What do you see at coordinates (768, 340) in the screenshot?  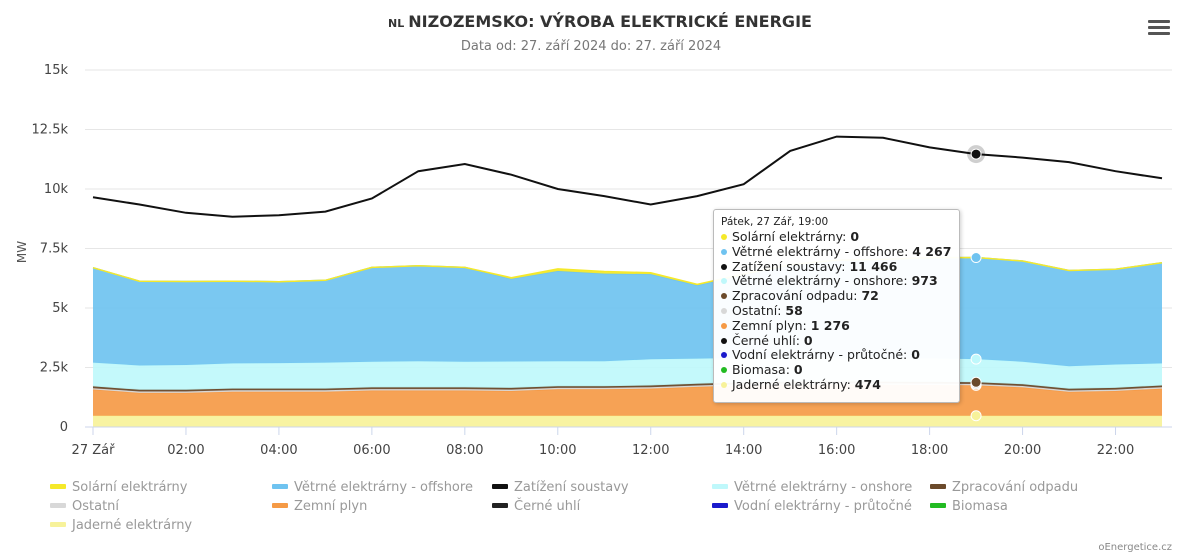 I see `tooltip-row-label: Černé uhlí:` at bounding box center [768, 340].